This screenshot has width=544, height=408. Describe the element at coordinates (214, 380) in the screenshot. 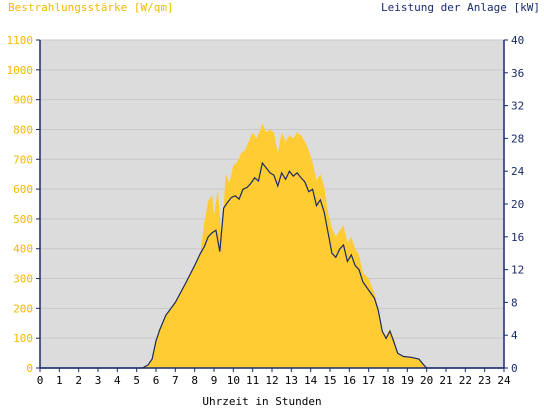

I see `x-tick-label: 9` at that location.